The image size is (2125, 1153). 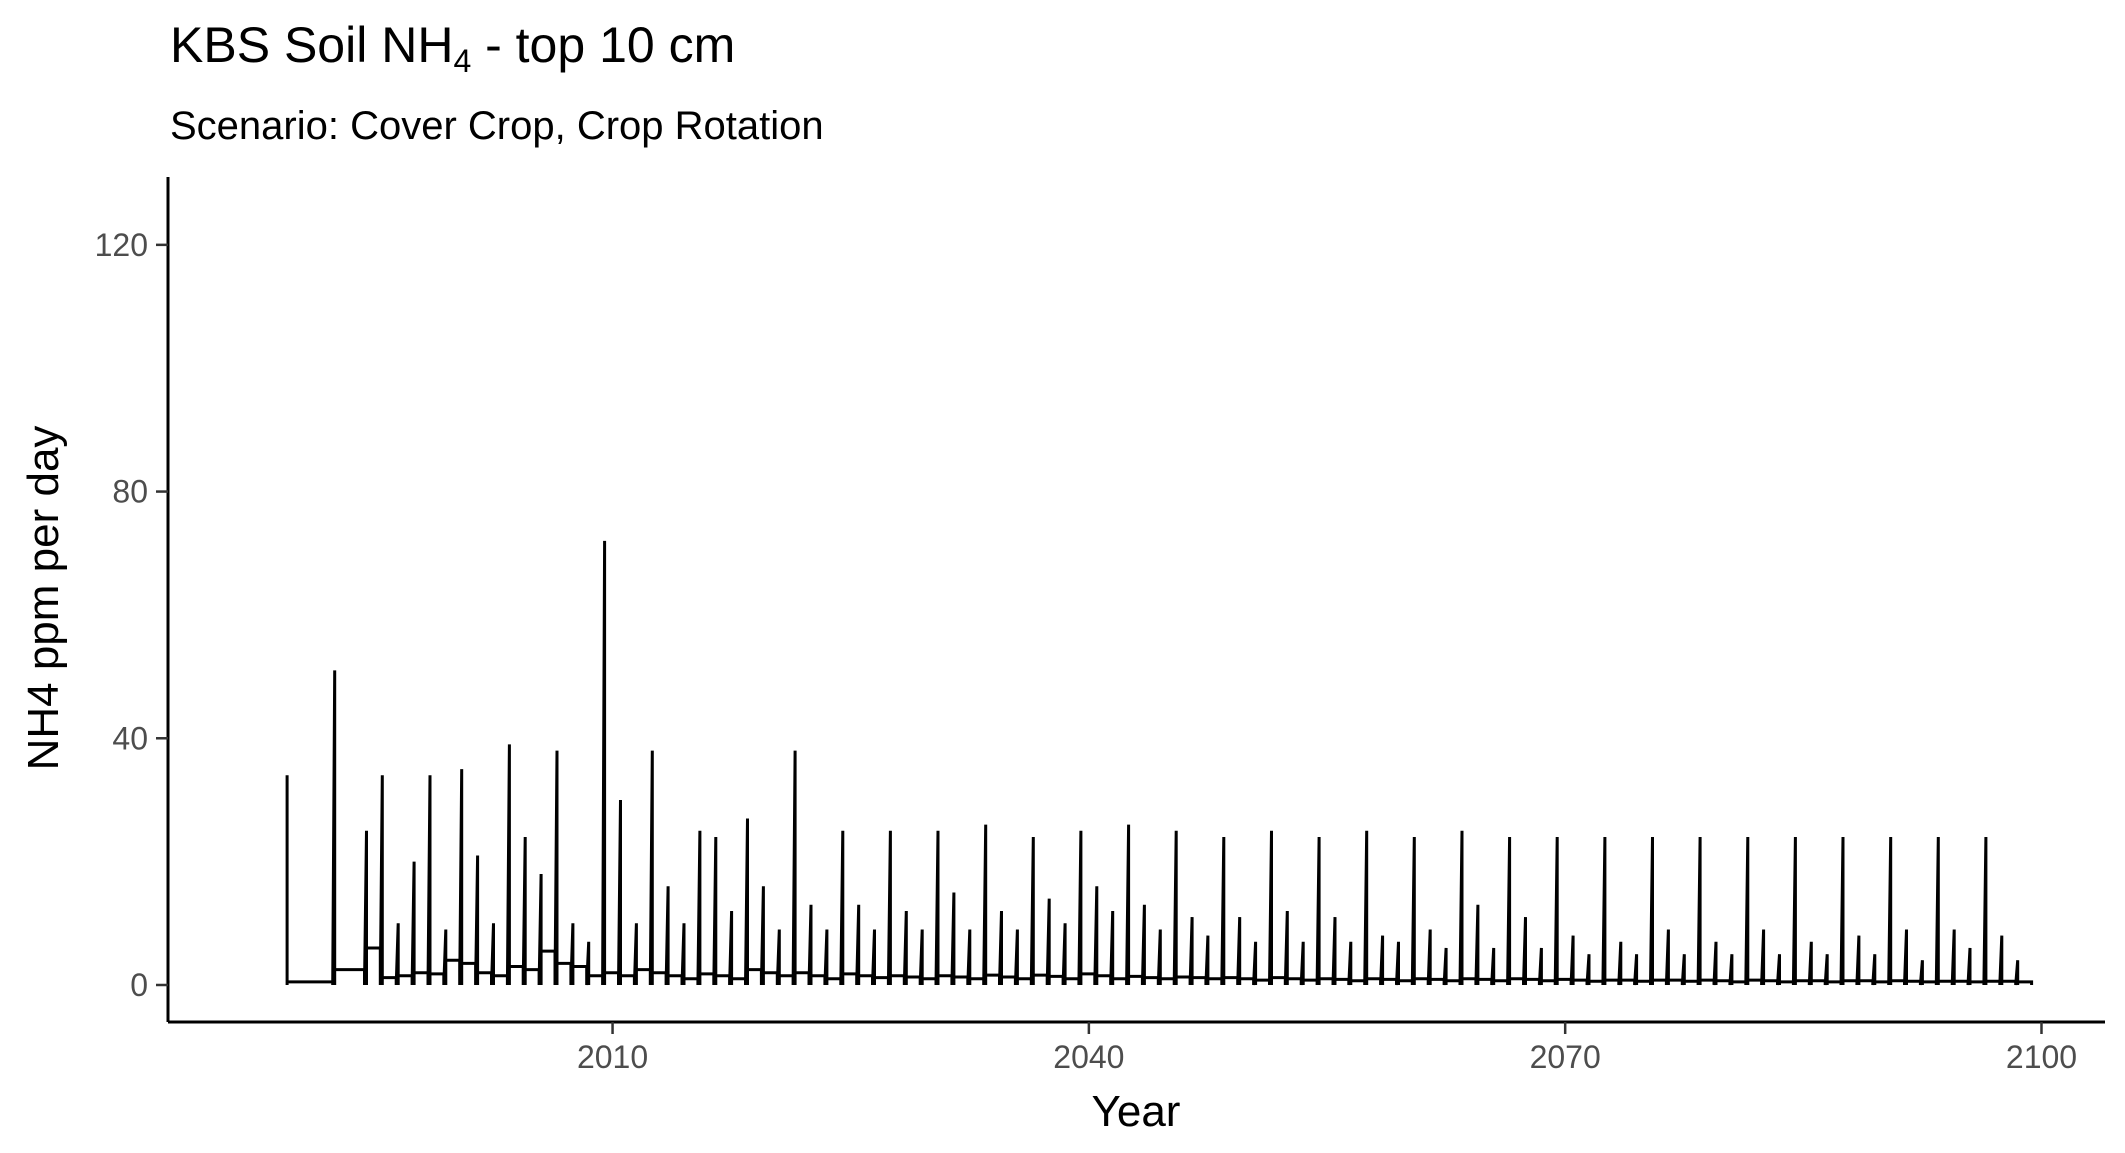 I want to click on chart-title-subscript: 4, so click(x=462, y=61).